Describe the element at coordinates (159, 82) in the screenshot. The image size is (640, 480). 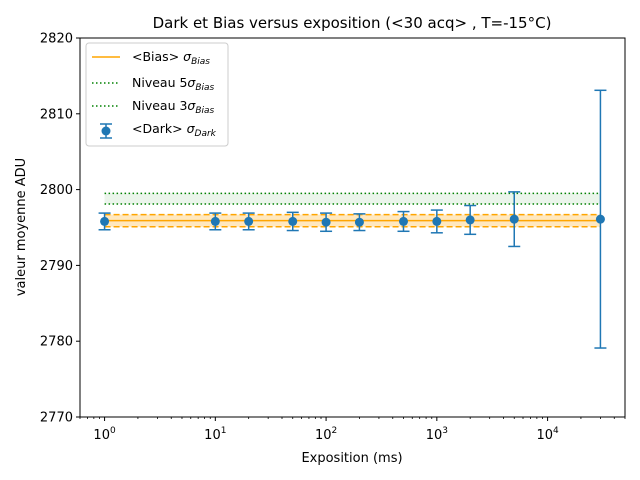
I see `legend-5sigma-text: Niveau 5` at that location.